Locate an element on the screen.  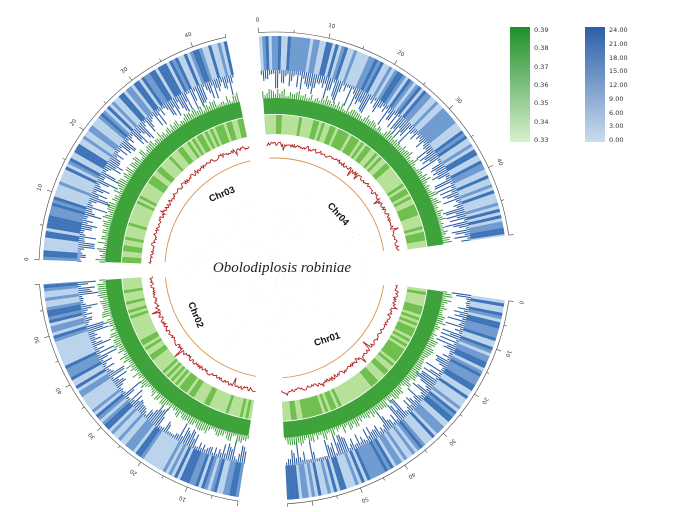
gc-legend-tick: 0.34 is located at coordinates (541, 121).